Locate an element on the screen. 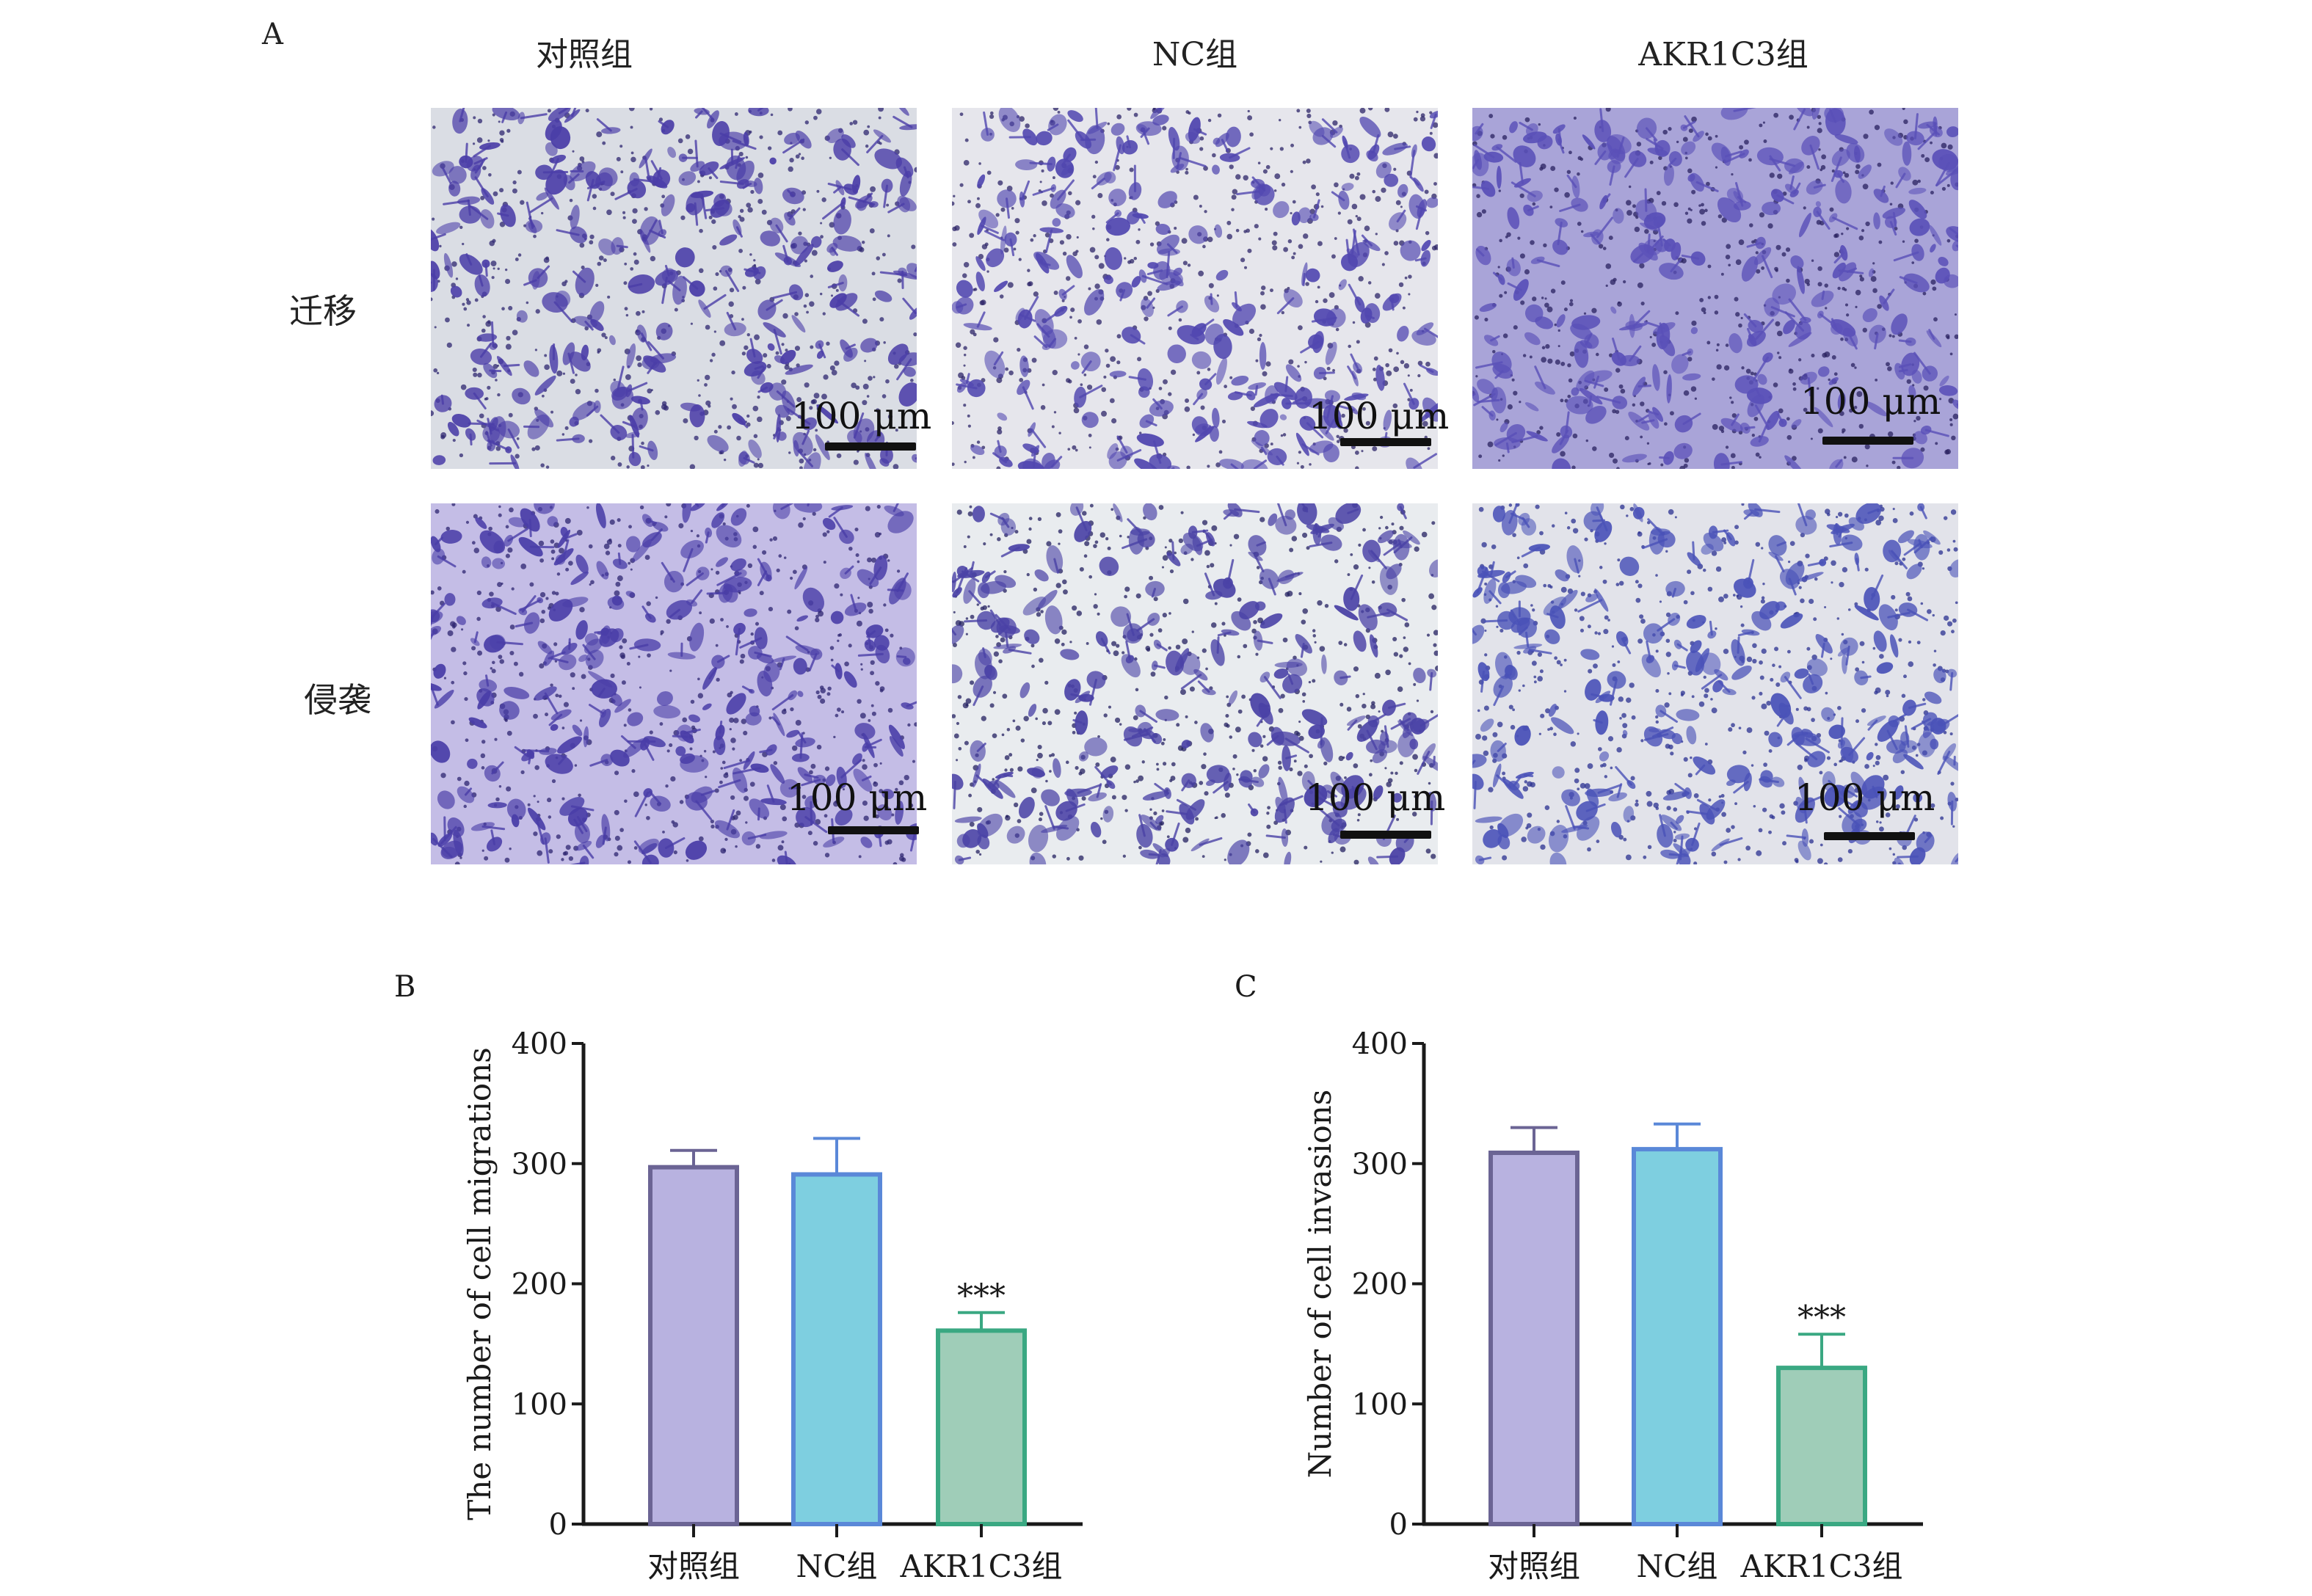  panel-letter-a: A is located at coordinates (272, 34).